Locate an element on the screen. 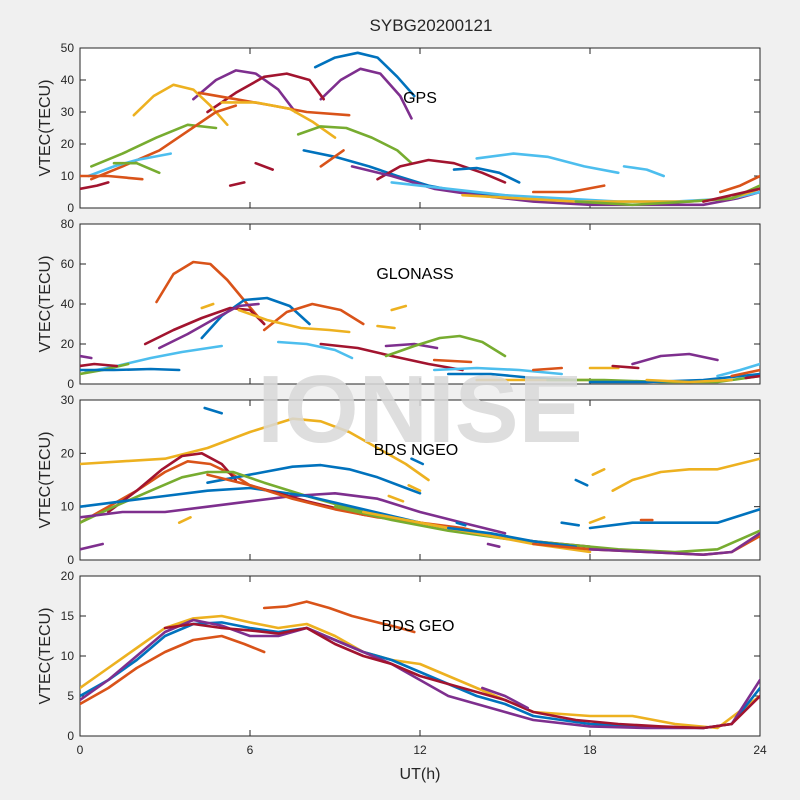 This screenshot has width=800, height=800. panel-annotation: GLONASS is located at coordinates (414, 274).